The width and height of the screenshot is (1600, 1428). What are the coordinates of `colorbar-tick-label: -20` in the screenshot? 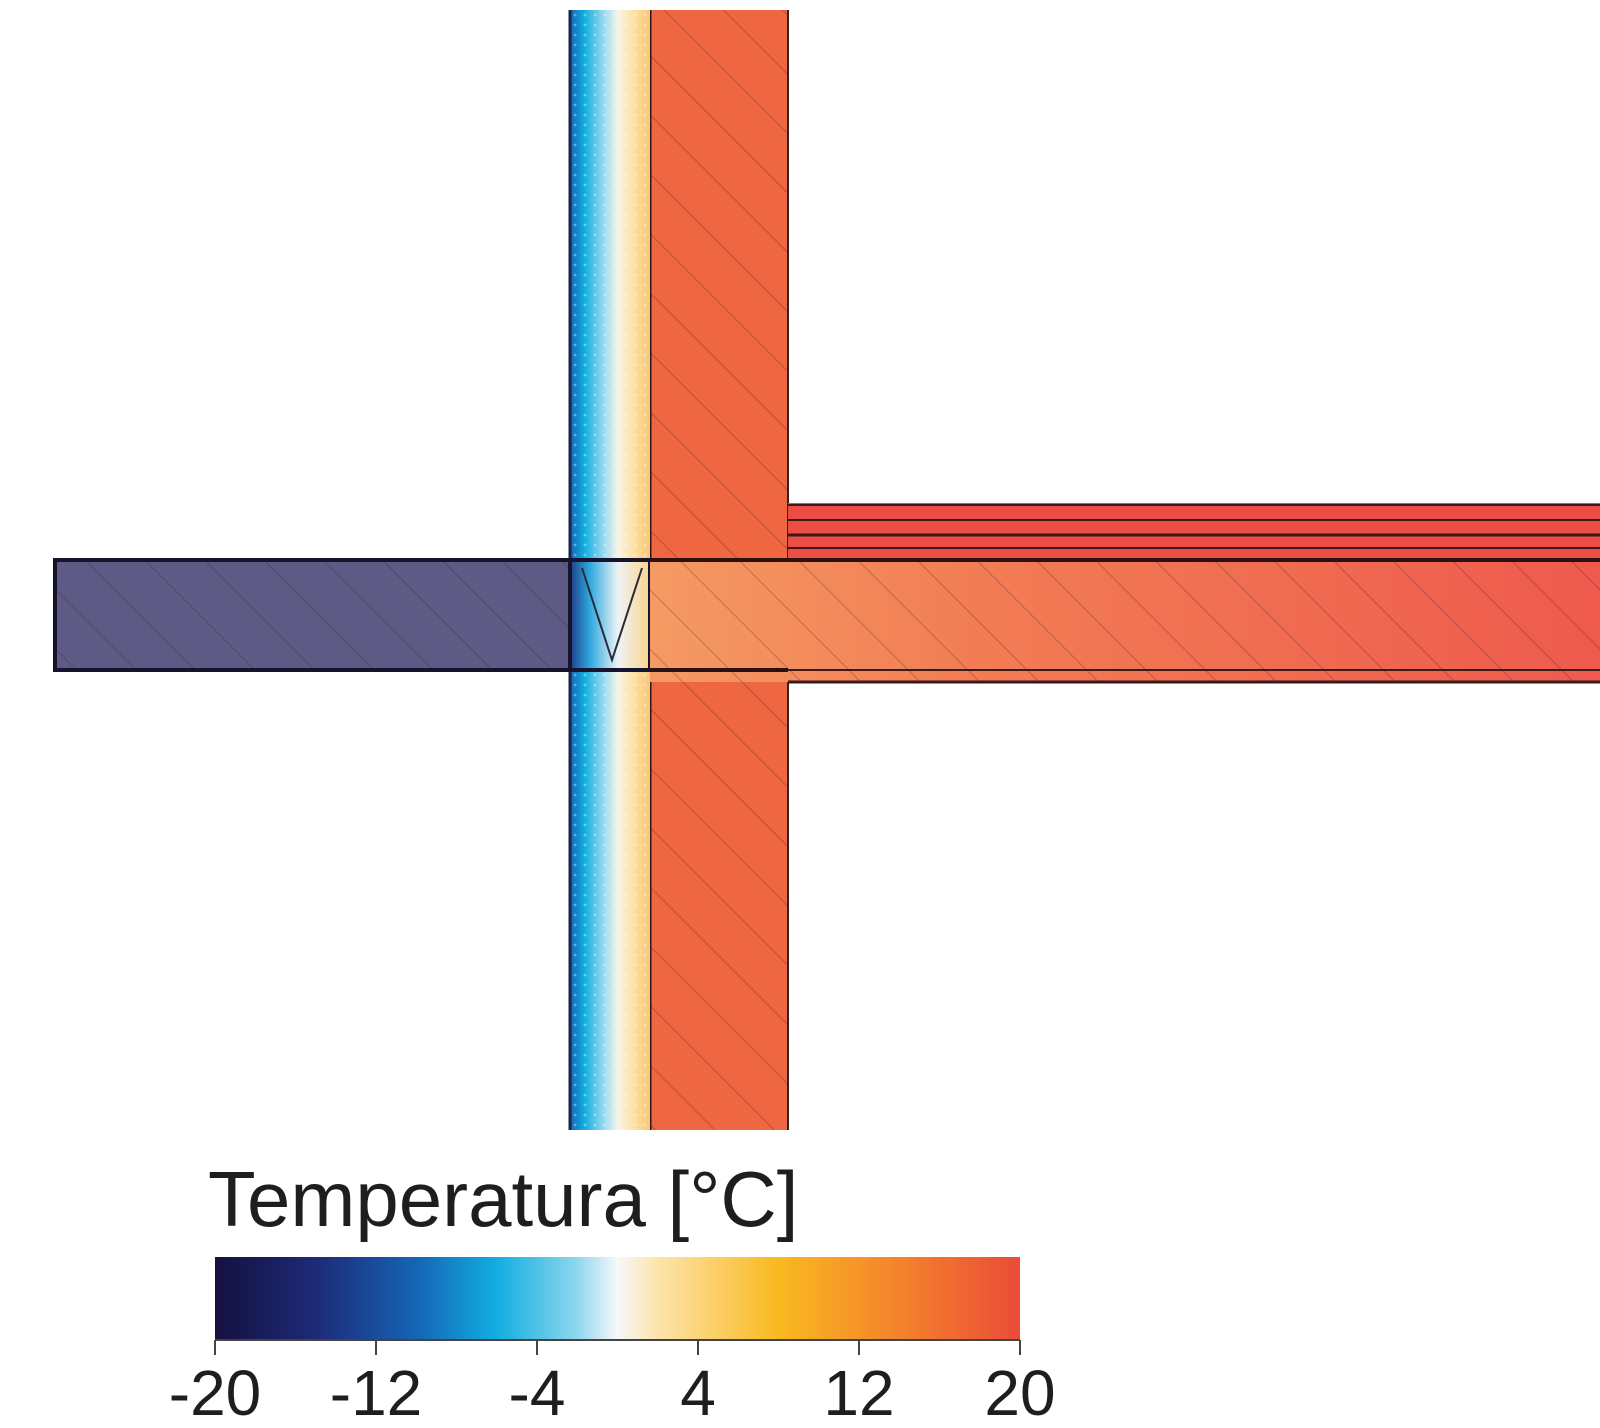 It's located at (215, 1392).